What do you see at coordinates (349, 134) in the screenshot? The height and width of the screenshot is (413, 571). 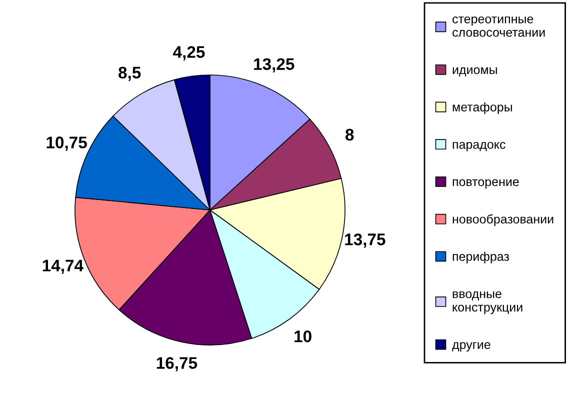 I see `data-label: 8` at bounding box center [349, 134].